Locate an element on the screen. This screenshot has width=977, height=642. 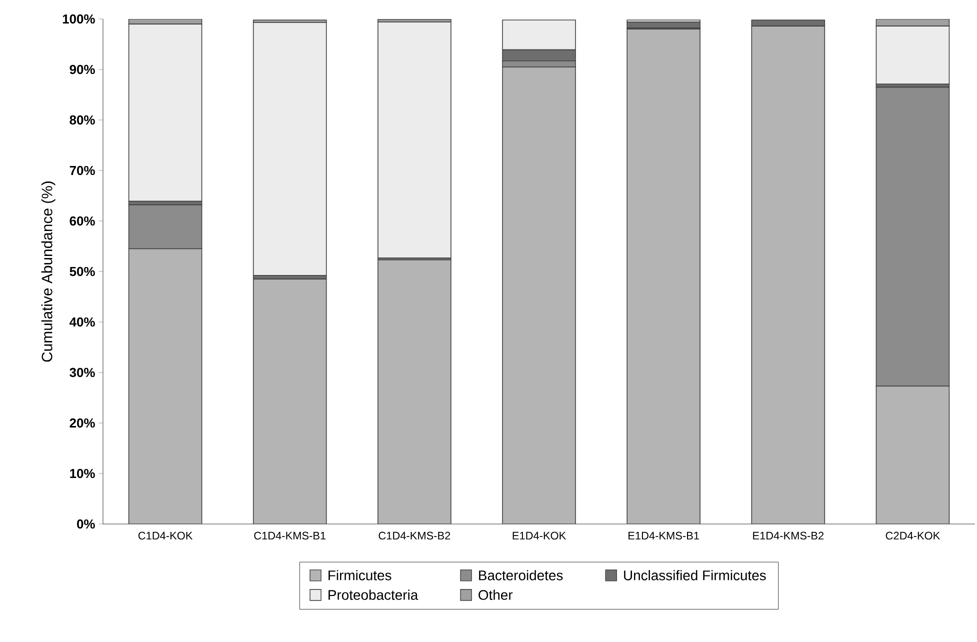
y-tick-label: 60% is located at coordinates (82, 221).